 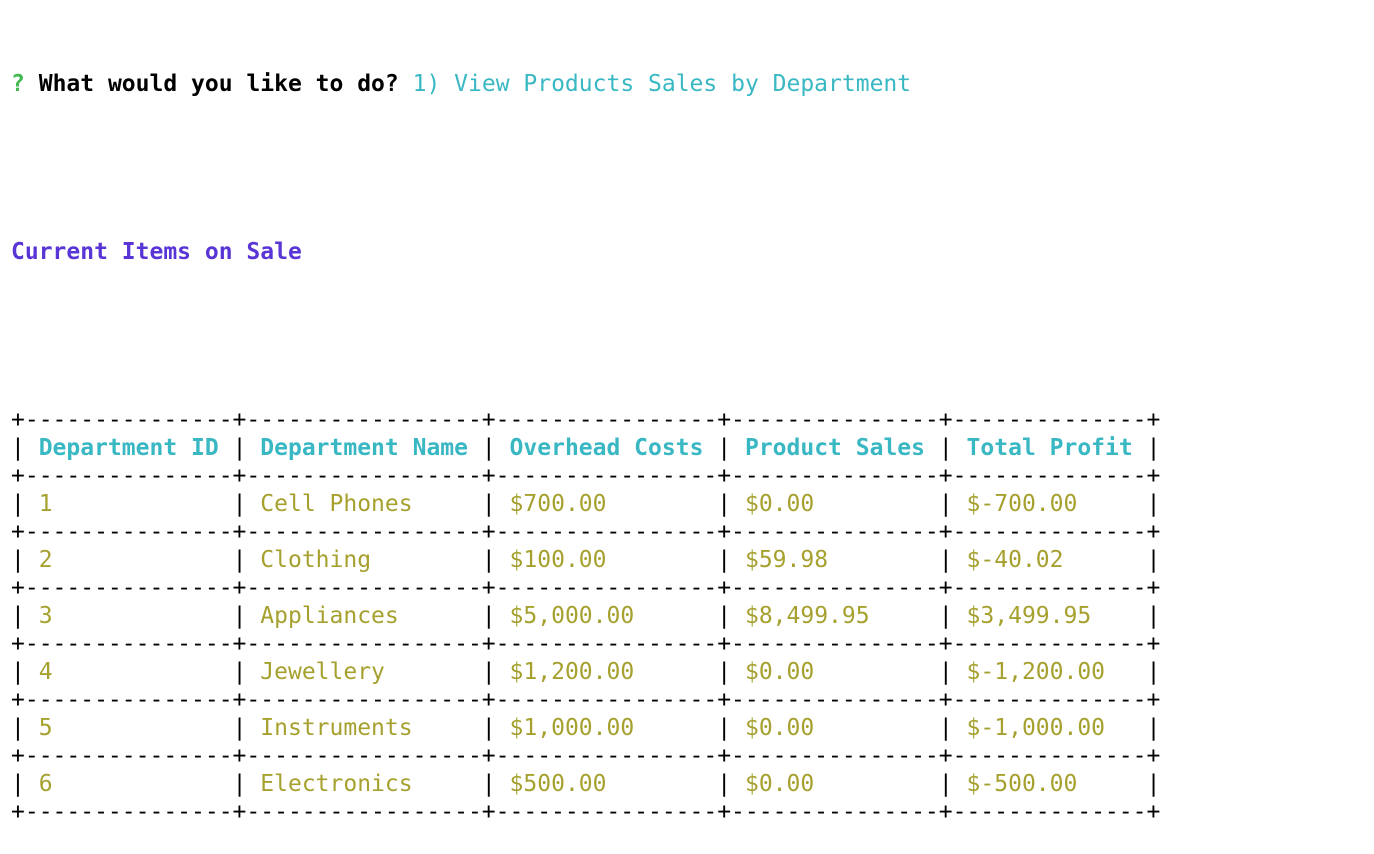 I want to click on table-cell: 3, so click(x=128, y=616).